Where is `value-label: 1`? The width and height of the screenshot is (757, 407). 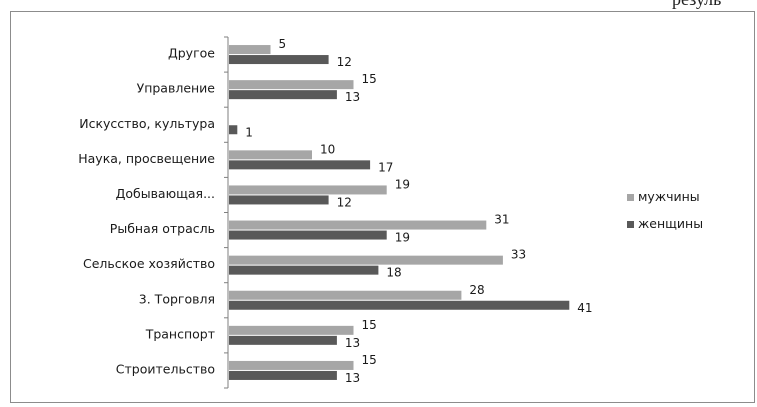 value-label: 1 is located at coordinates (249, 132).